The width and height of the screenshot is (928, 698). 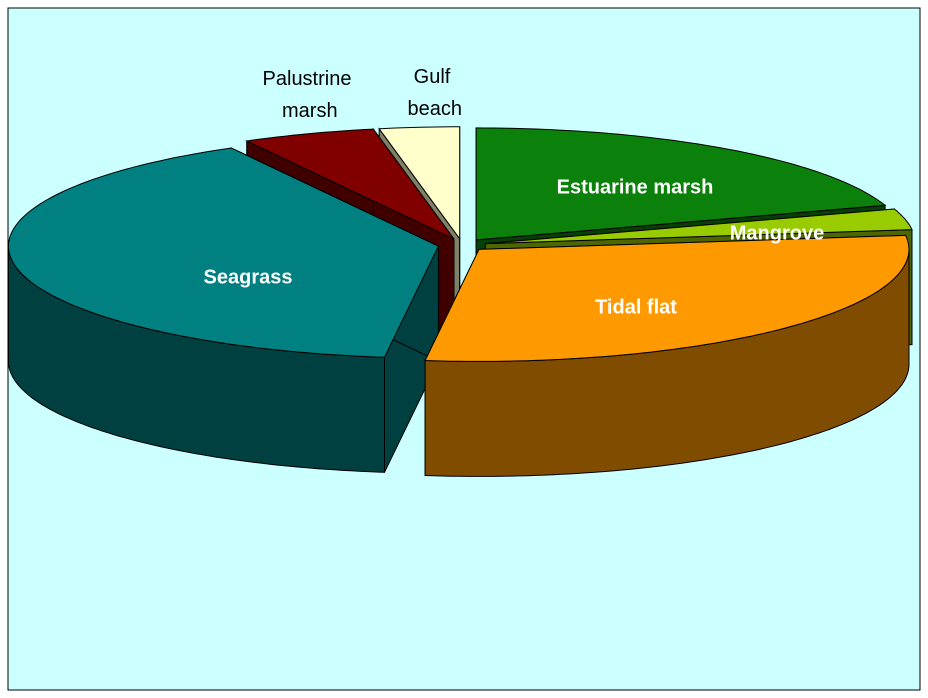 What do you see at coordinates (635, 187) in the screenshot?
I see `slice-label: Estuarine marsh` at bounding box center [635, 187].